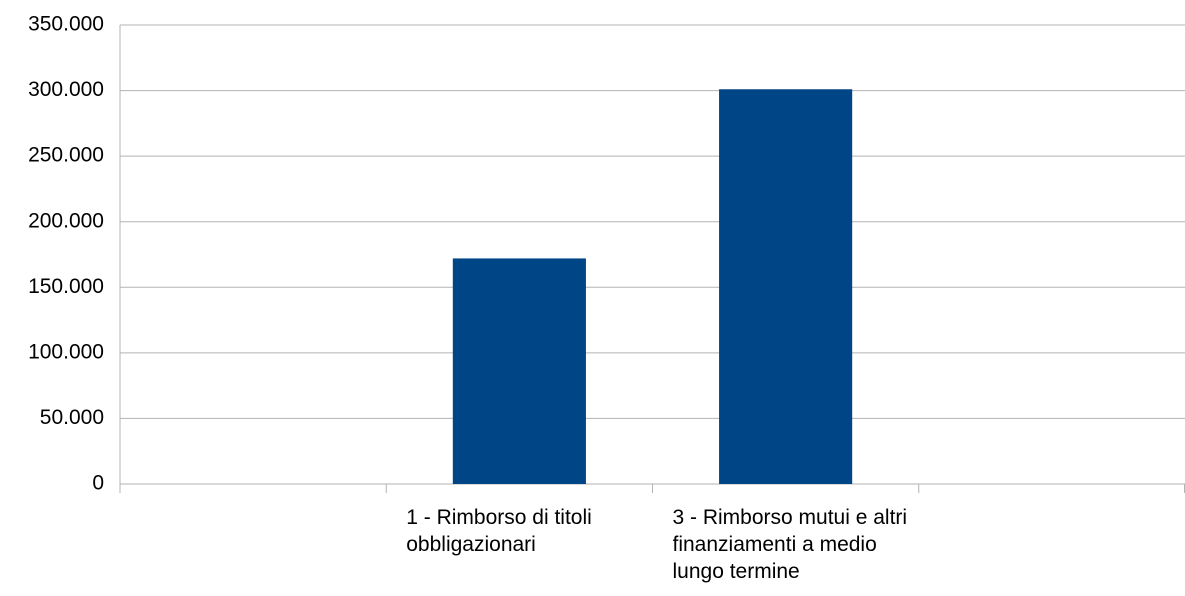 This screenshot has height=596, width=1185. I want to click on x-label-box: 1 - Rimborso di titoli obbligazionari, so click(499, 531).